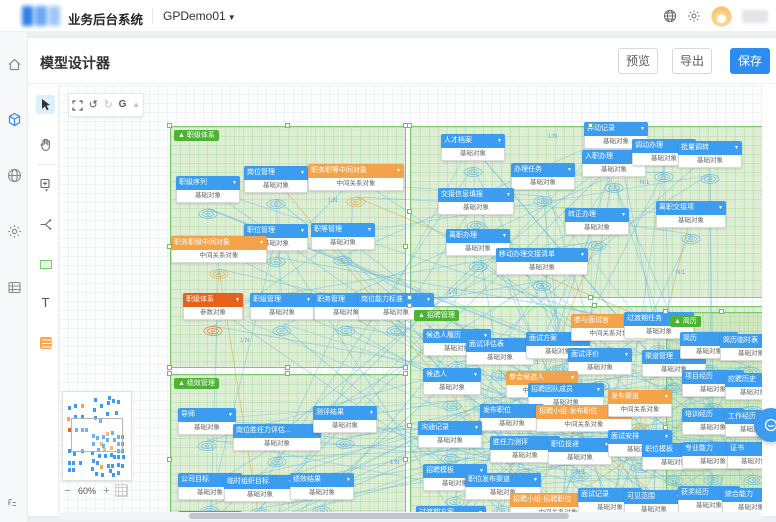  I want to click on model-node: 沟通记录 ▼ 基础对象, so click(450, 434).